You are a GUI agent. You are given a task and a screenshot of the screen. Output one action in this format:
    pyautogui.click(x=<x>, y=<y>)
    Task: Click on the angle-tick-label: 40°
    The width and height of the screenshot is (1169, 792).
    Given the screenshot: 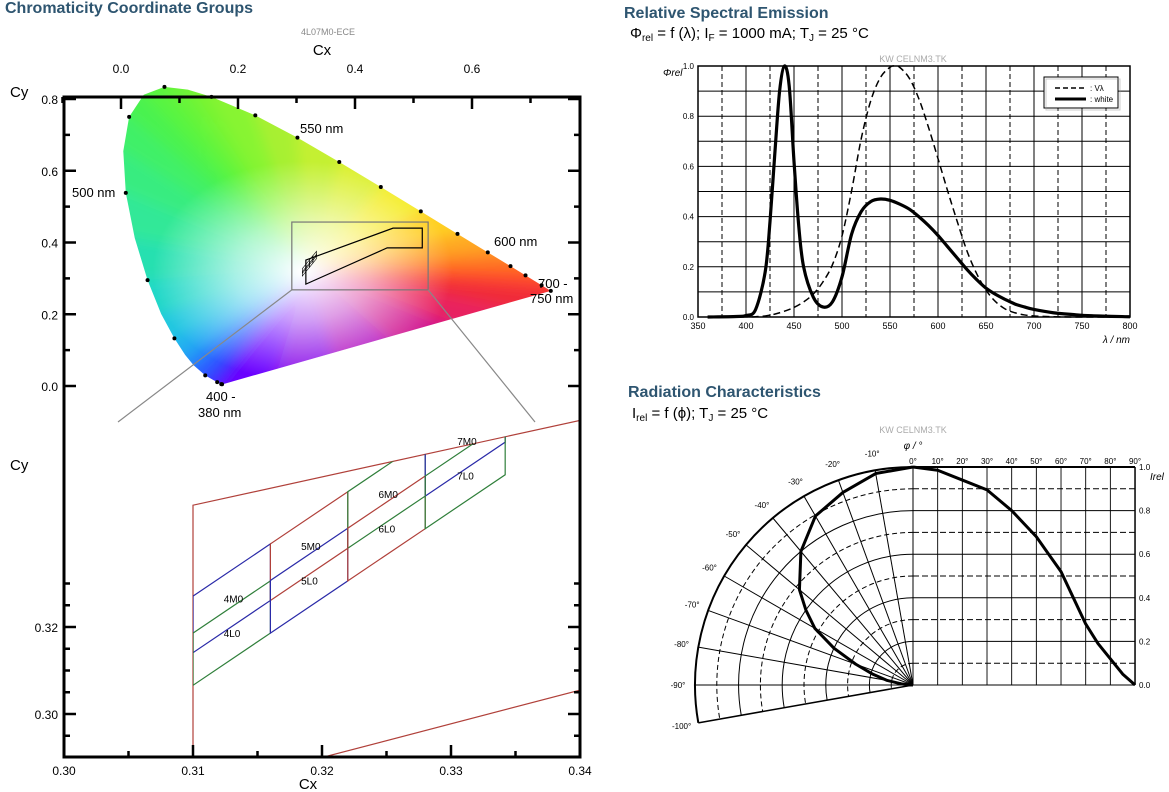 What is the action you would take?
    pyautogui.click(x=1012, y=461)
    